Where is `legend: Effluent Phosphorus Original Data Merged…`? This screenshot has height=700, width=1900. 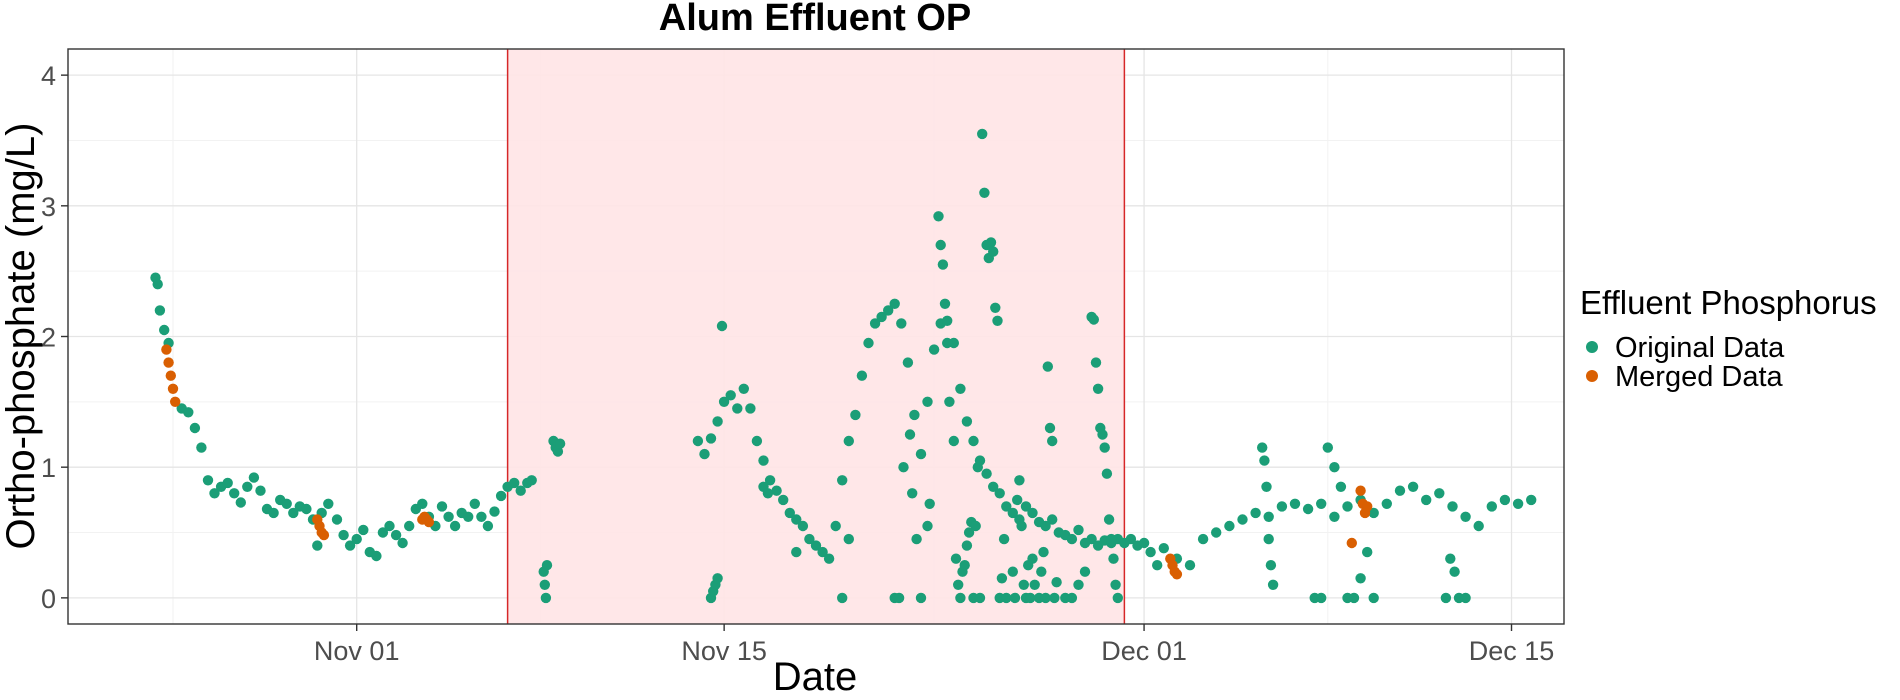 legend: Effluent Phosphorus Original Data Merged… is located at coordinates (1728, 338).